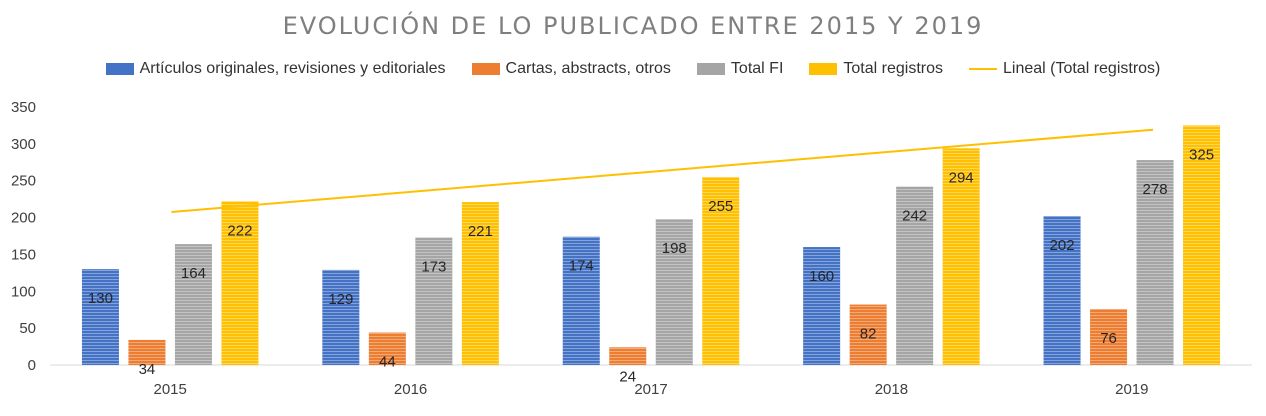  I want to click on y-tick-label: 200, so click(23, 218).